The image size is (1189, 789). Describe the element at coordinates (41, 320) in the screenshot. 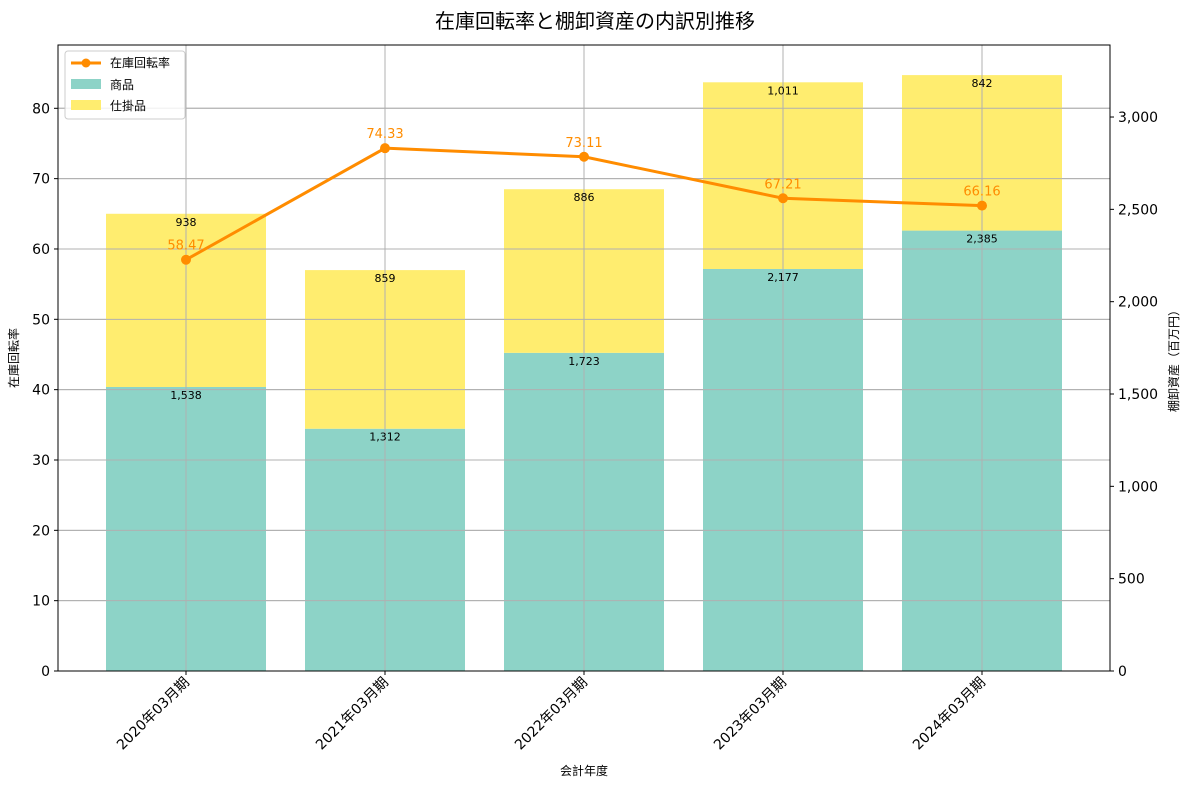

I see `y-left-tick-label: 50` at that location.